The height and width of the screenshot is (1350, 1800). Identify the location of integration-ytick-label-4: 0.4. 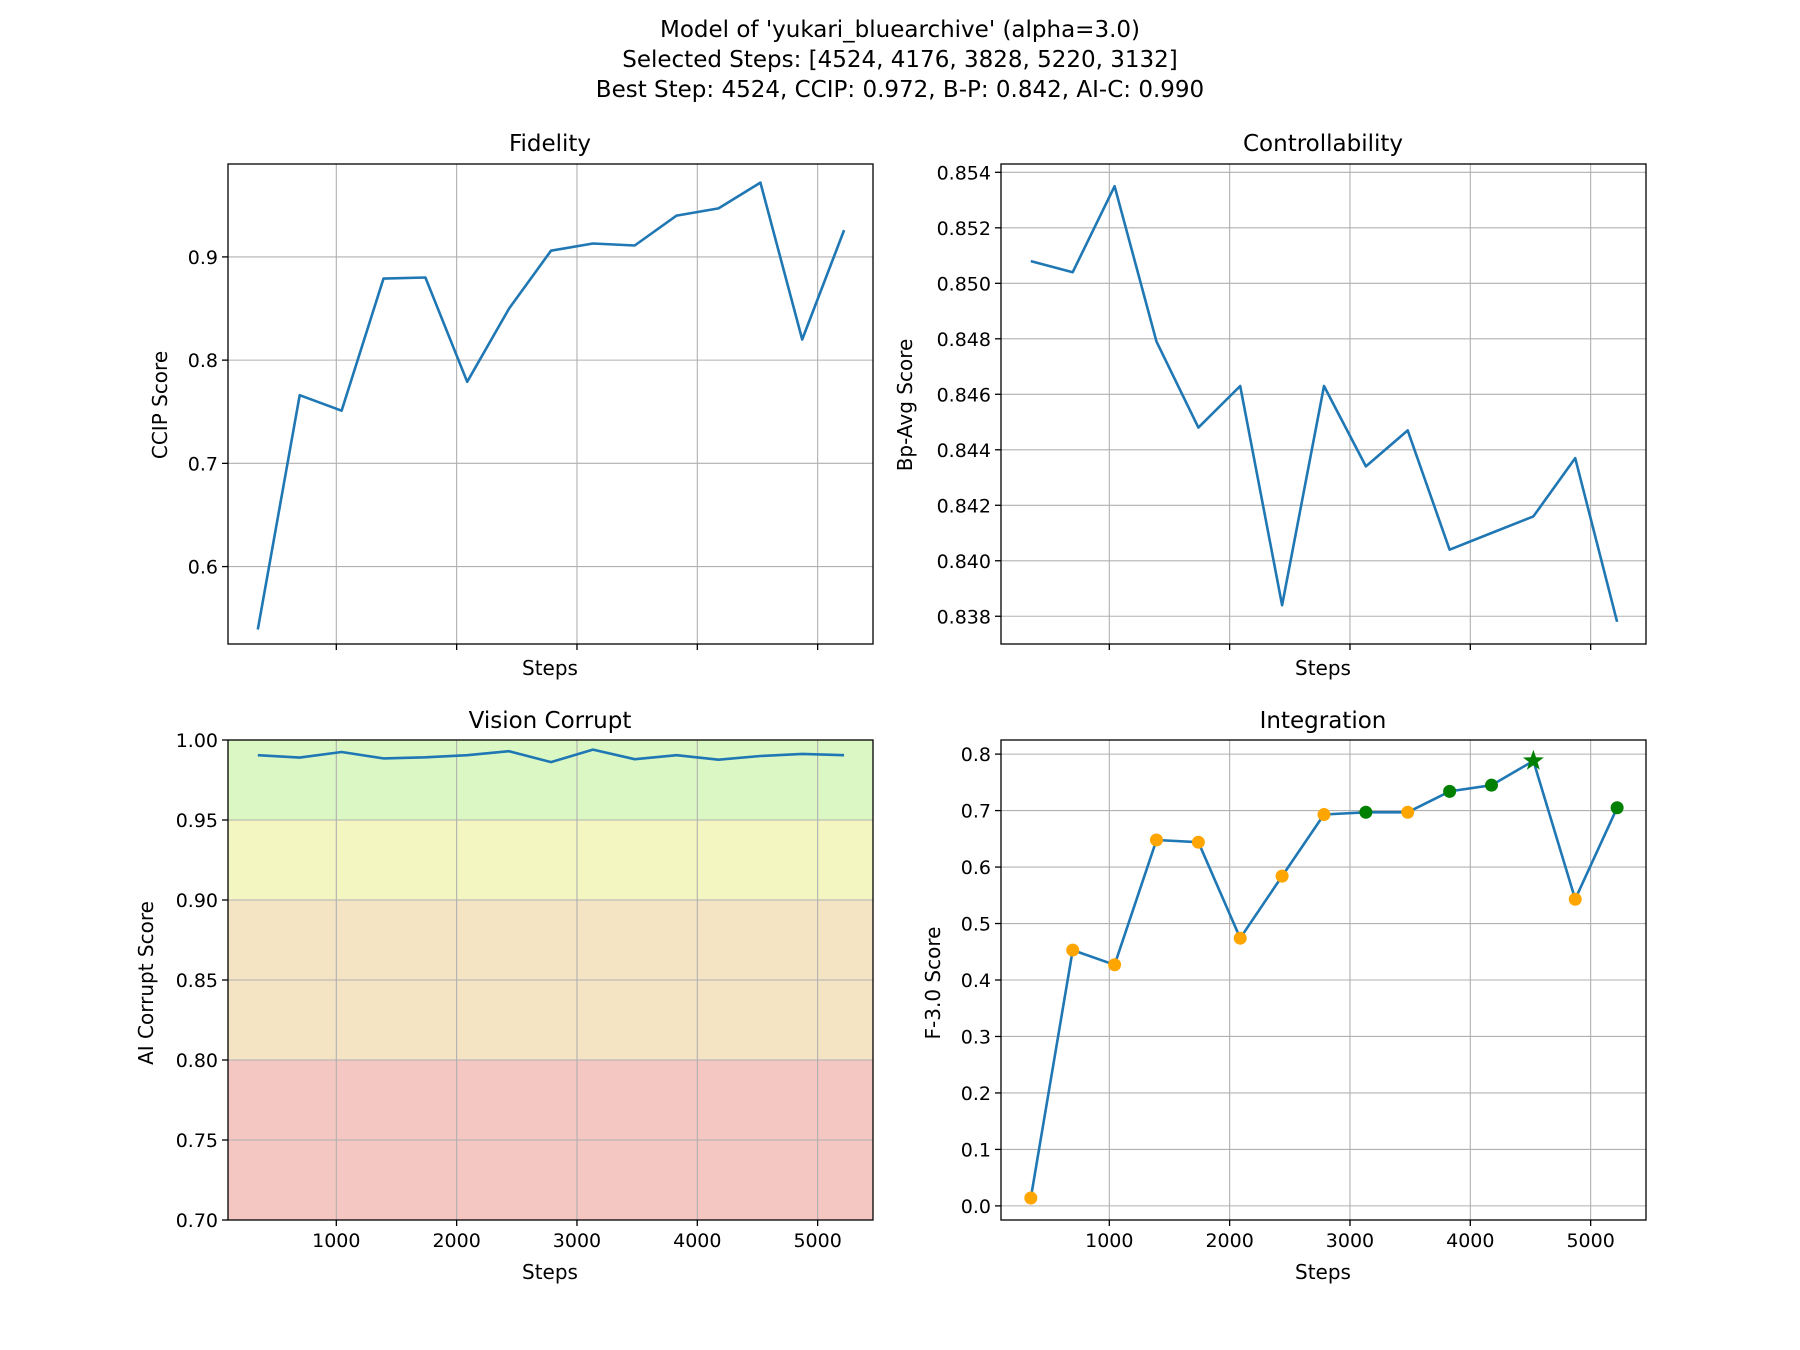
(976, 981).